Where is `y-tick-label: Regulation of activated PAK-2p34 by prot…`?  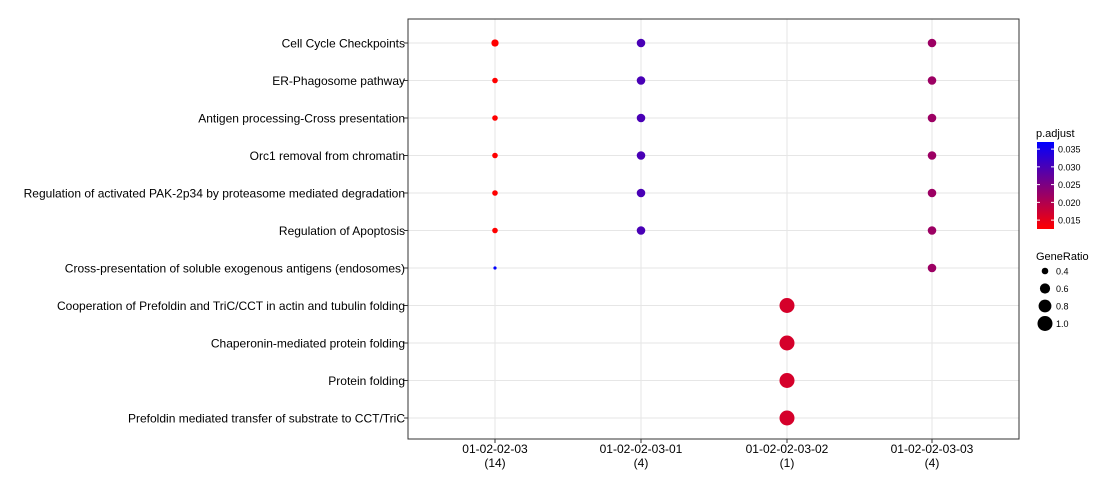 y-tick-label: Regulation of activated PAK-2p34 by prot… is located at coordinates (214, 194).